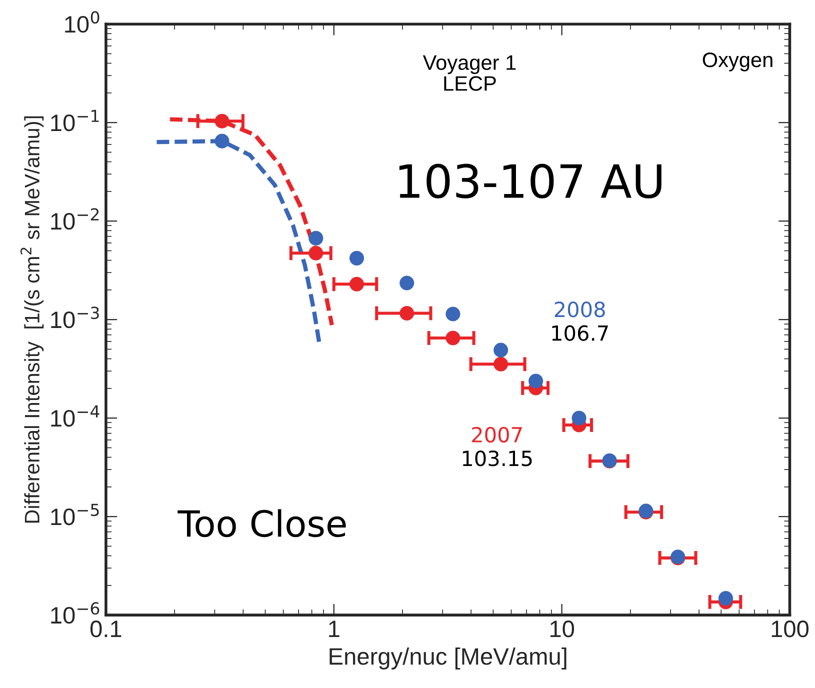  What do you see at coordinates (497, 458) in the screenshot?
I see `annotation: 103.15` at bounding box center [497, 458].